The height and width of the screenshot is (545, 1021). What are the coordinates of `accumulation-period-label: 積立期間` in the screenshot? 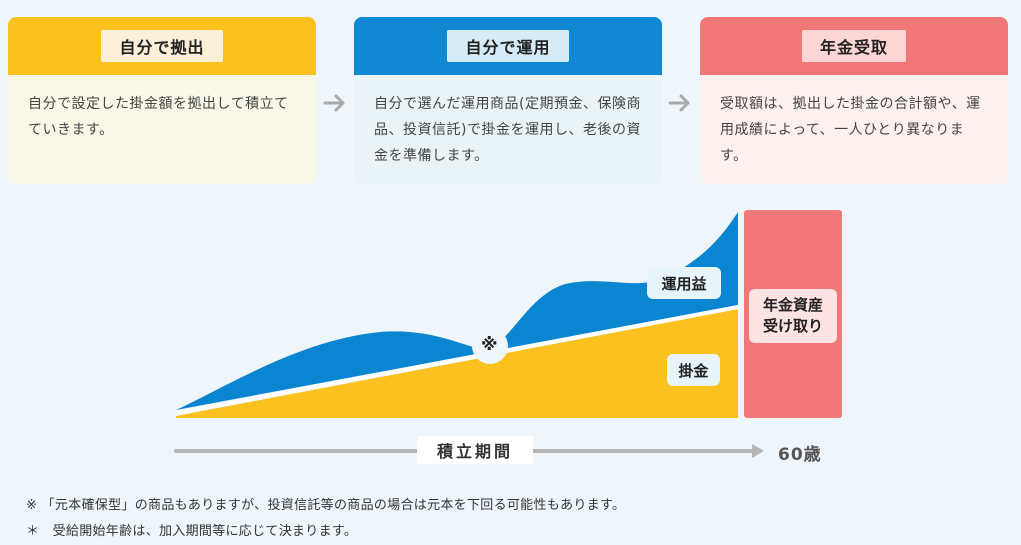 It's located at (475, 450).